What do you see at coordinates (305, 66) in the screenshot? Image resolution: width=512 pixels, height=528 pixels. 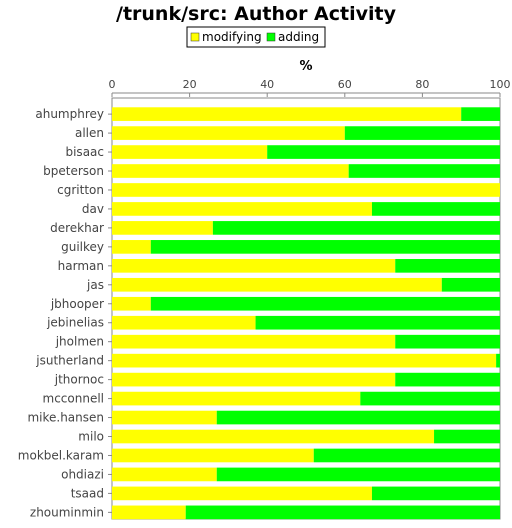 I see `x-axis-label: %` at bounding box center [305, 66].